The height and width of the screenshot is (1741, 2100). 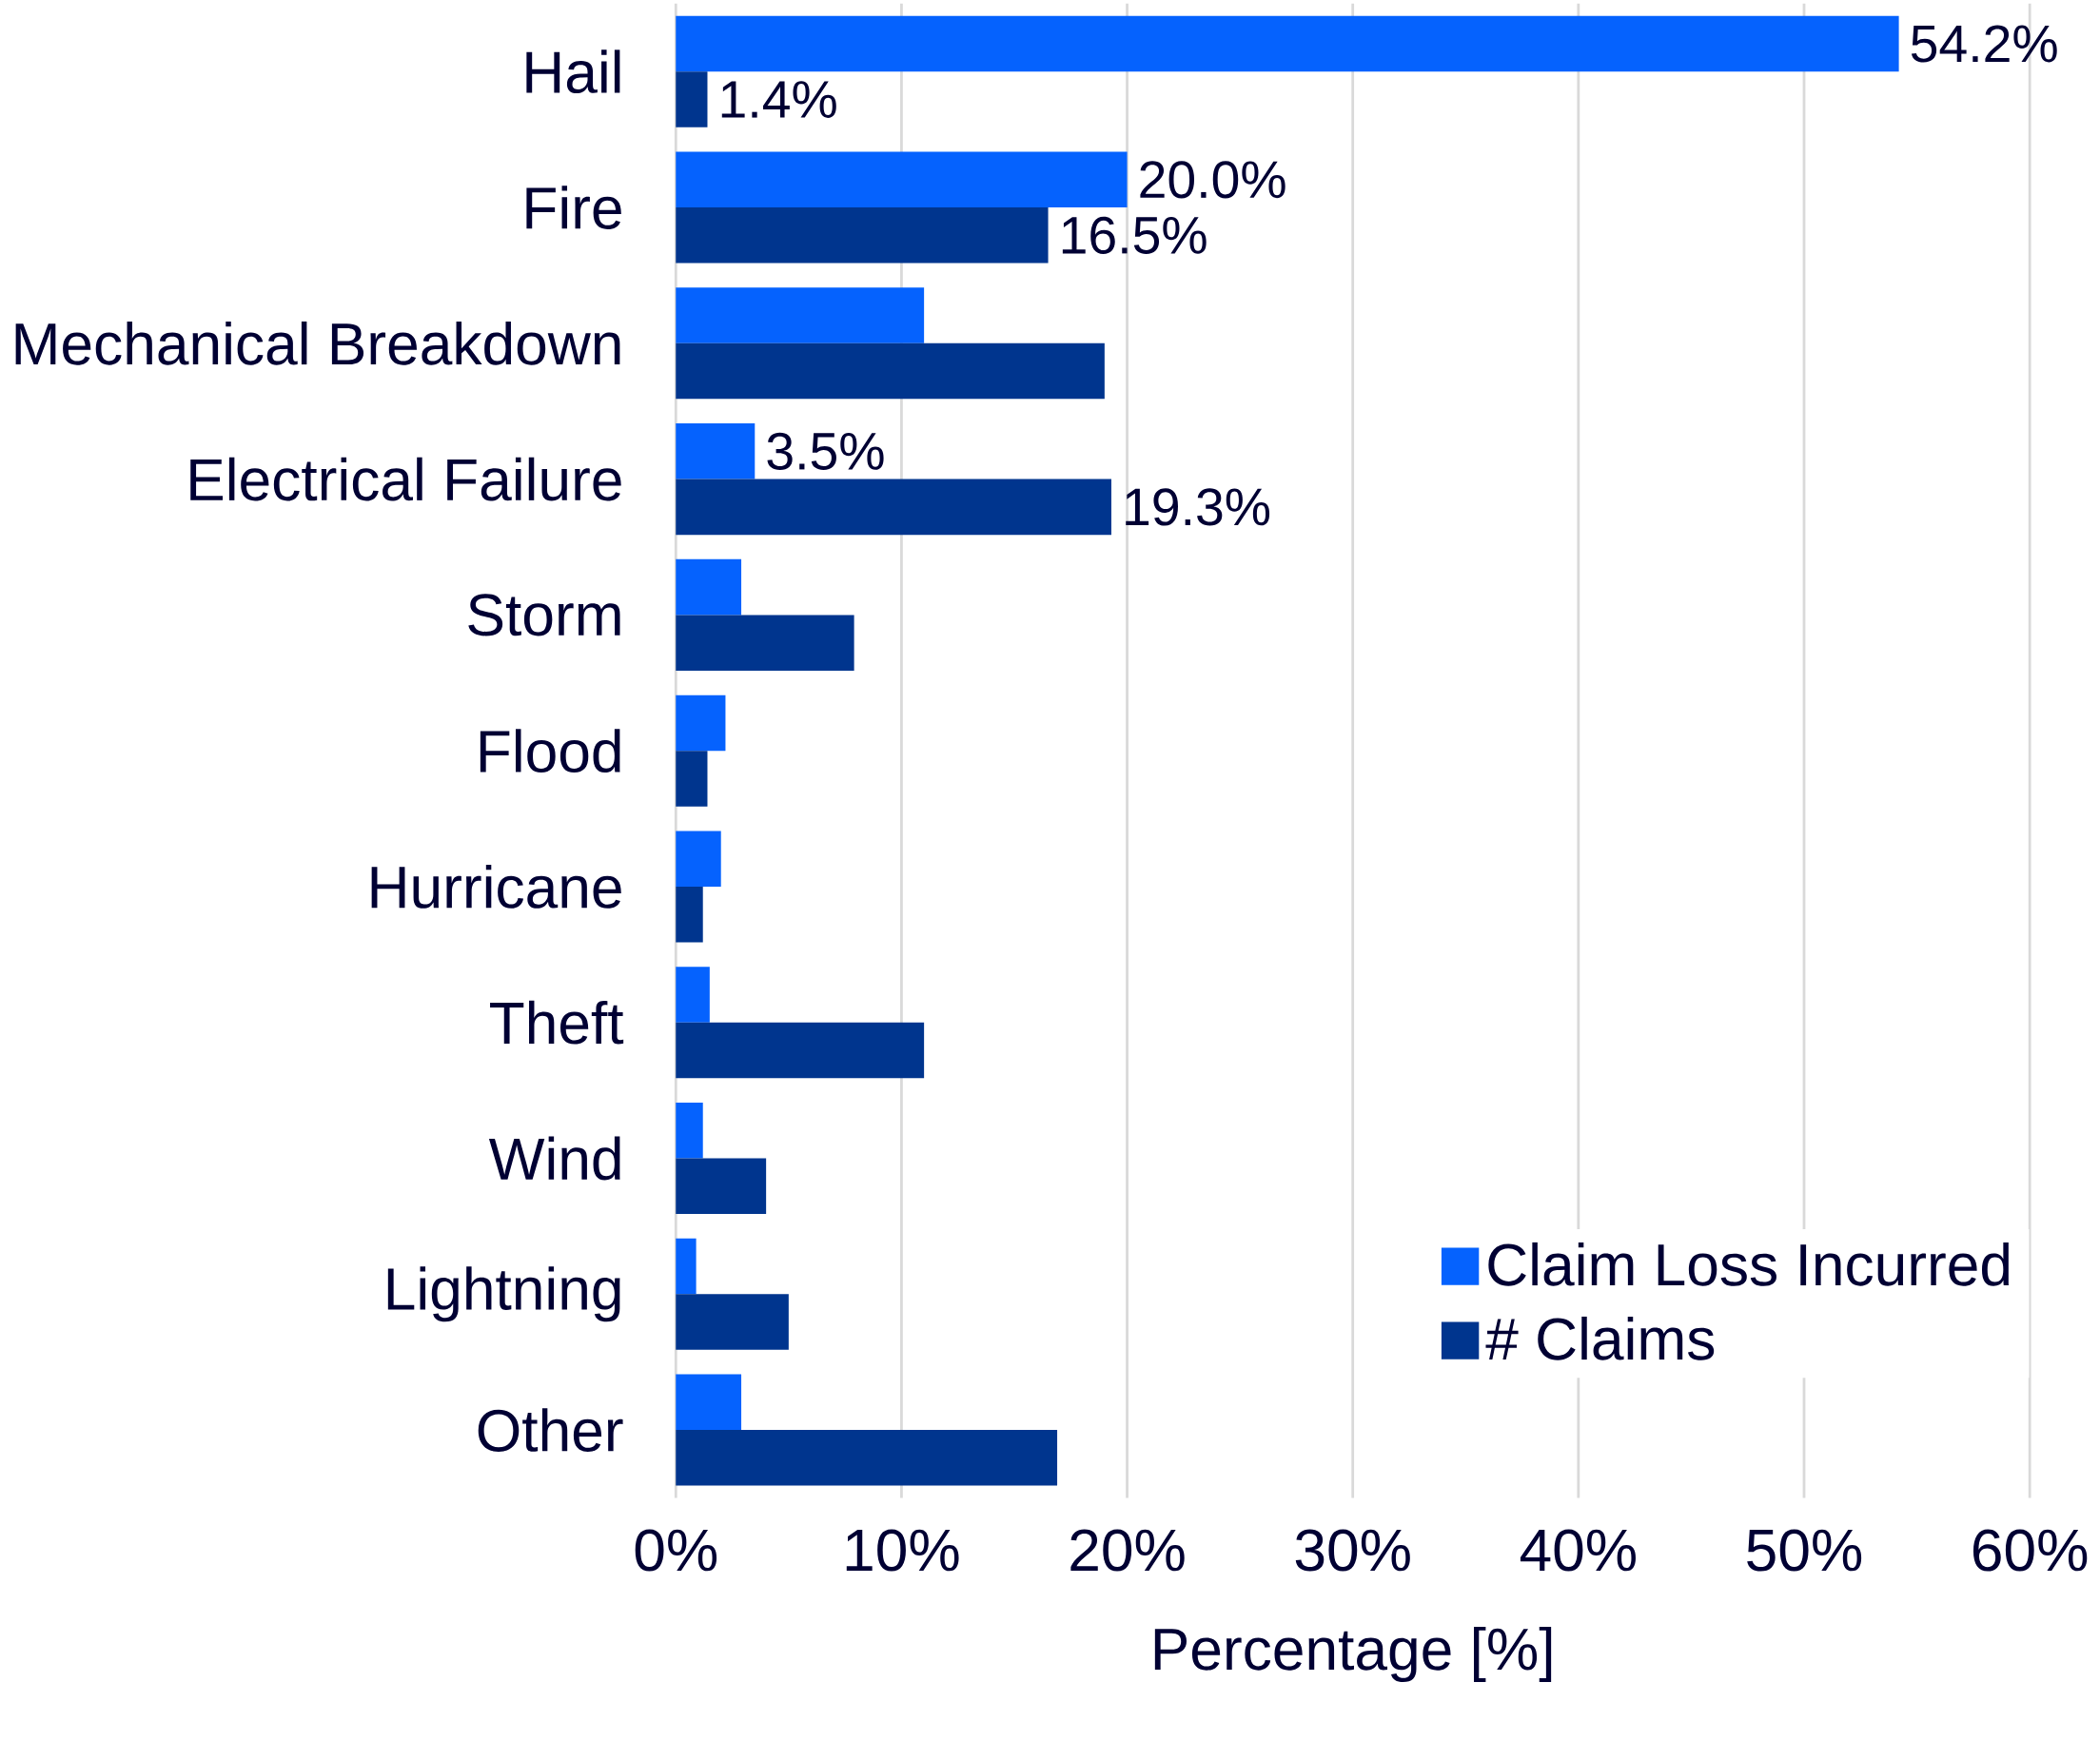 I want to click on x-tick-label: 0%, so click(x=676, y=1550).